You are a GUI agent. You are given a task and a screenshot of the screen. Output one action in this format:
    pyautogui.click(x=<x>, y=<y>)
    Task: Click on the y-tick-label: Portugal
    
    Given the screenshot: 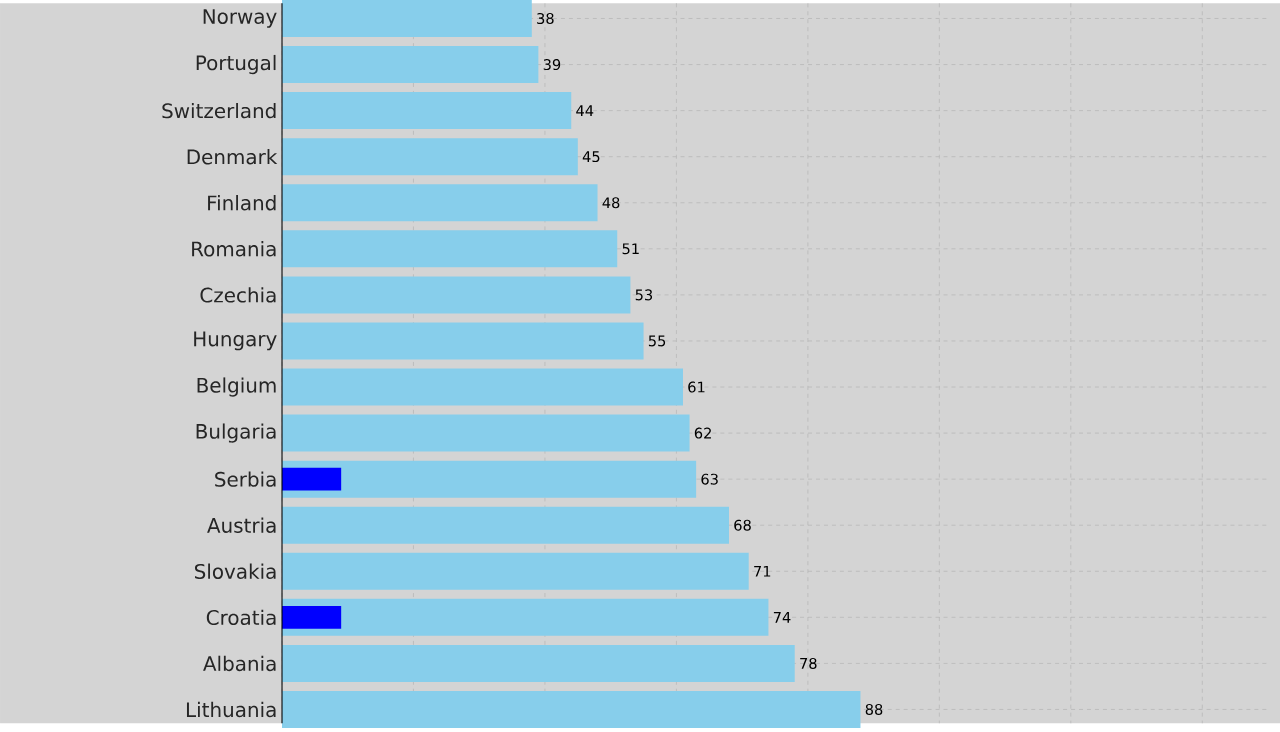 What is the action you would take?
    pyautogui.click(x=236, y=64)
    